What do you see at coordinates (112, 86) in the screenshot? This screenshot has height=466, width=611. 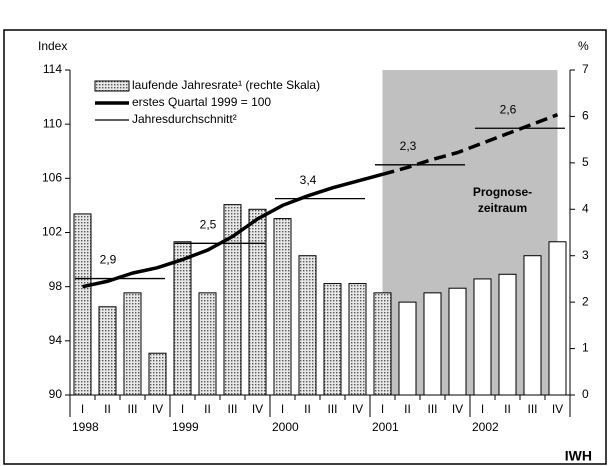 I see `legend-swatch` at bounding box center [112, 86].